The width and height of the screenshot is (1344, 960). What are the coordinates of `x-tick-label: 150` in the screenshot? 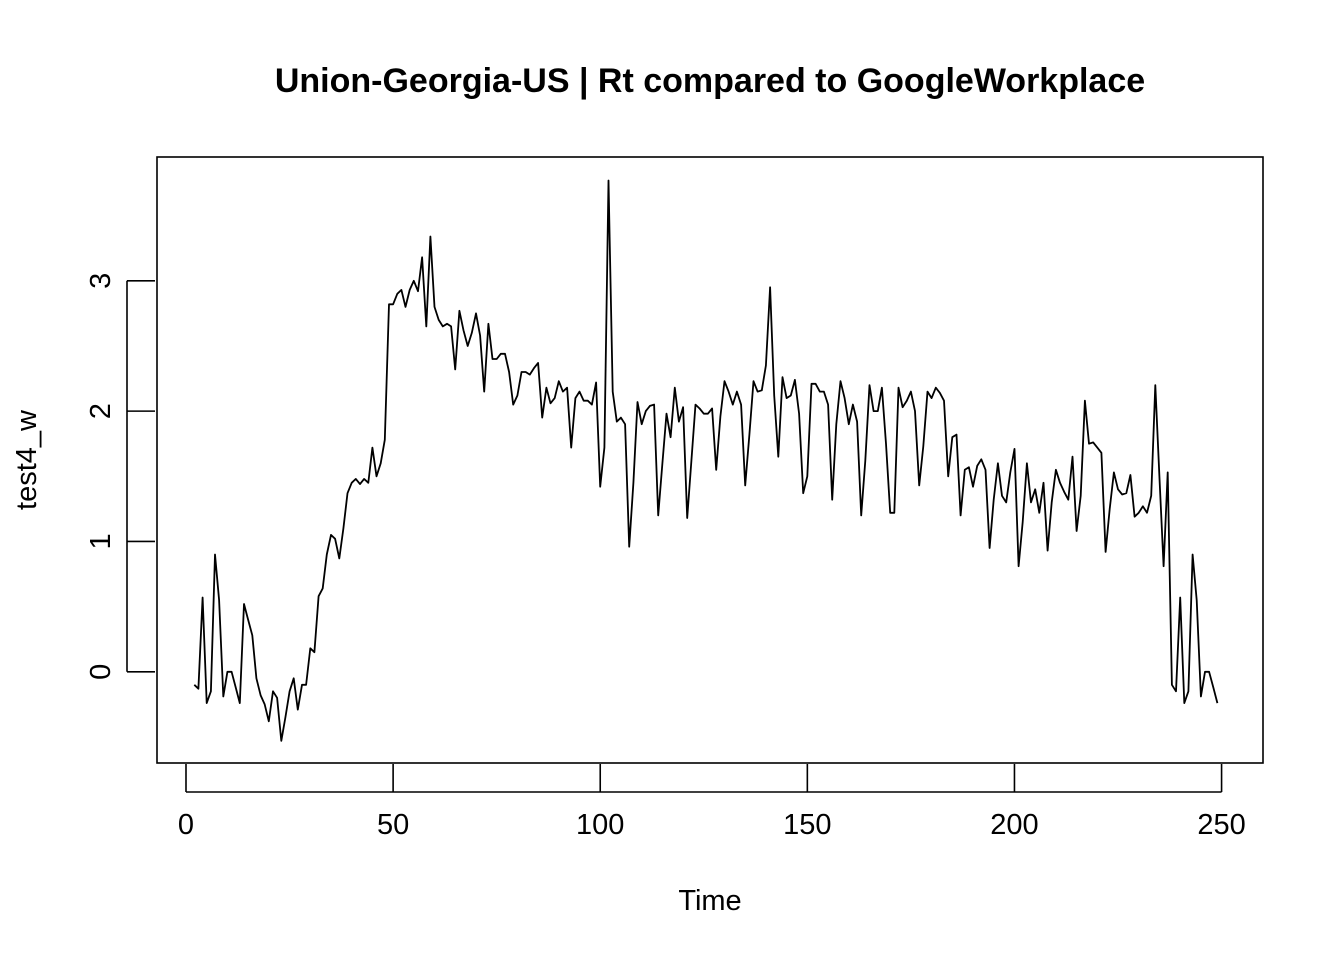 It's located at (807, 825).